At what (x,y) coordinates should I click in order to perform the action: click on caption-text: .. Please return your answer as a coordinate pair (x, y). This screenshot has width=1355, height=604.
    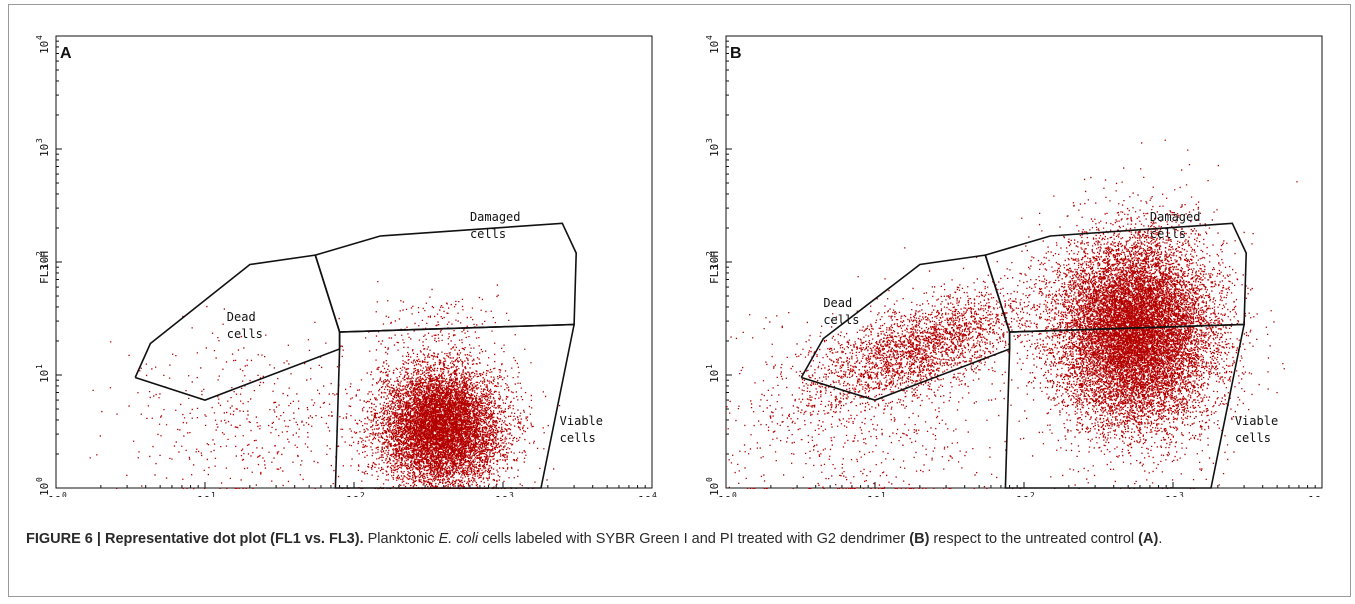
    Looking at the image, I should click on (1160, 539).